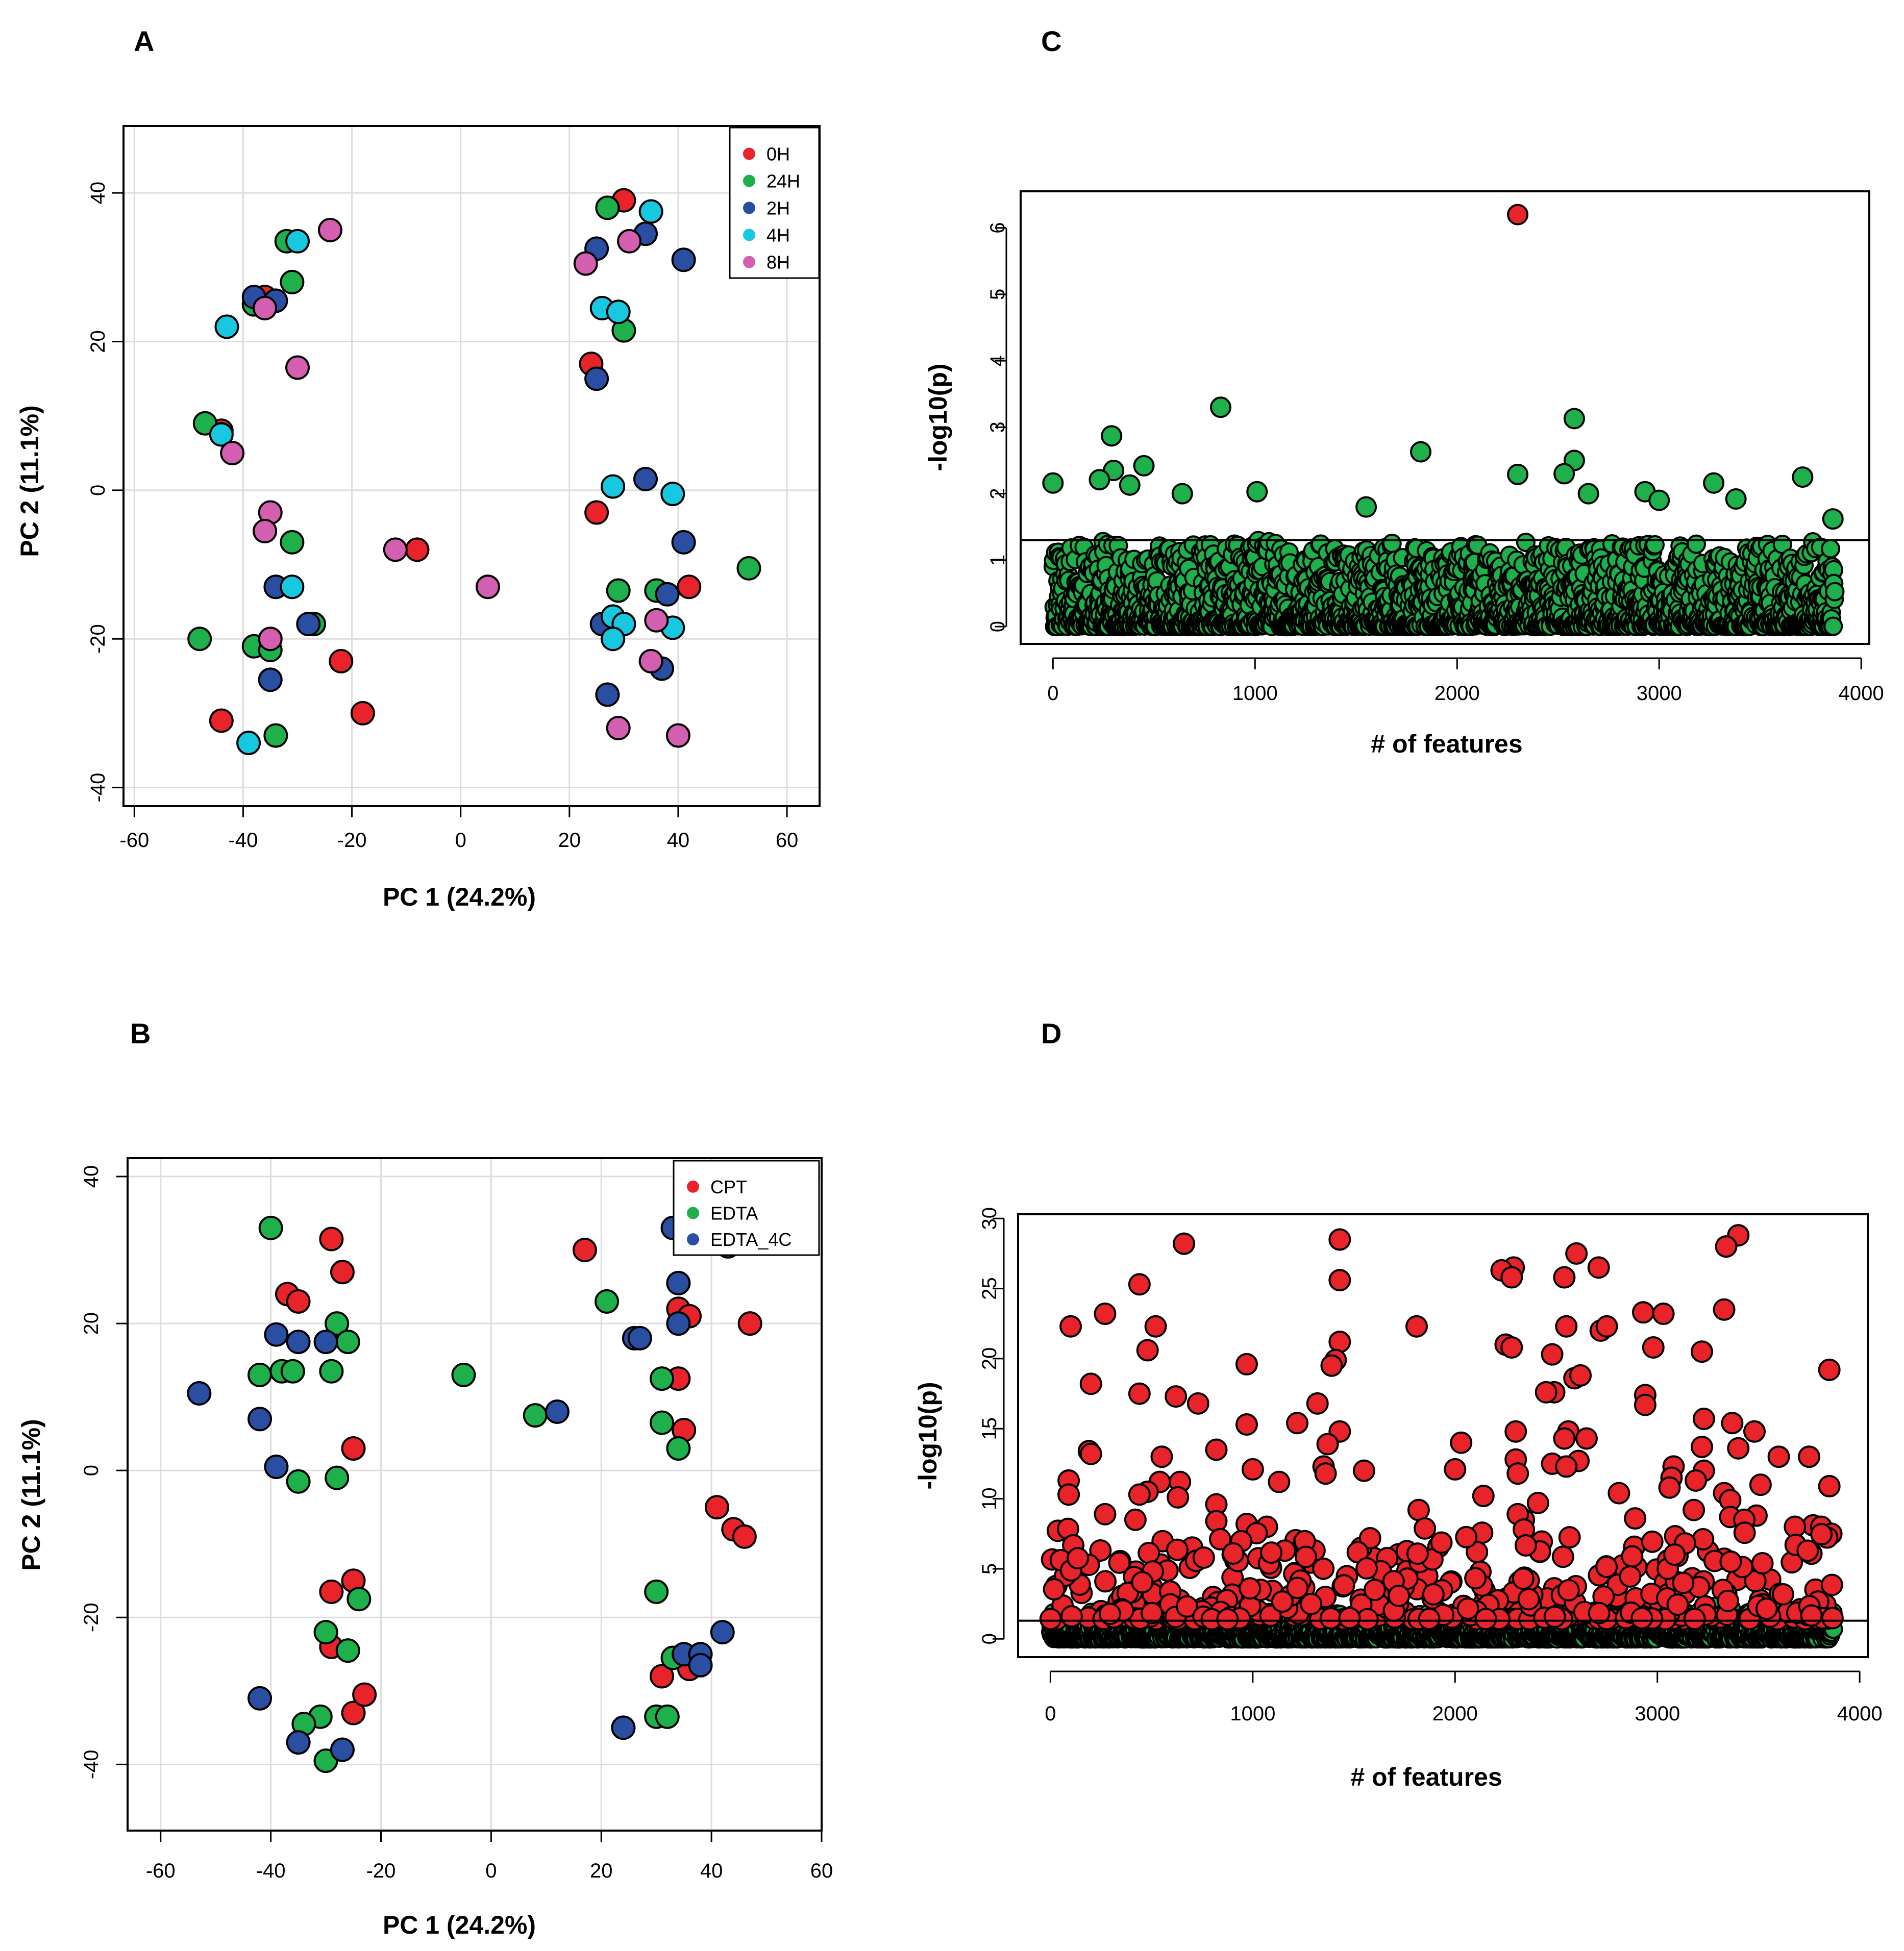  I want to click on point-edta, so click(260, 1374).